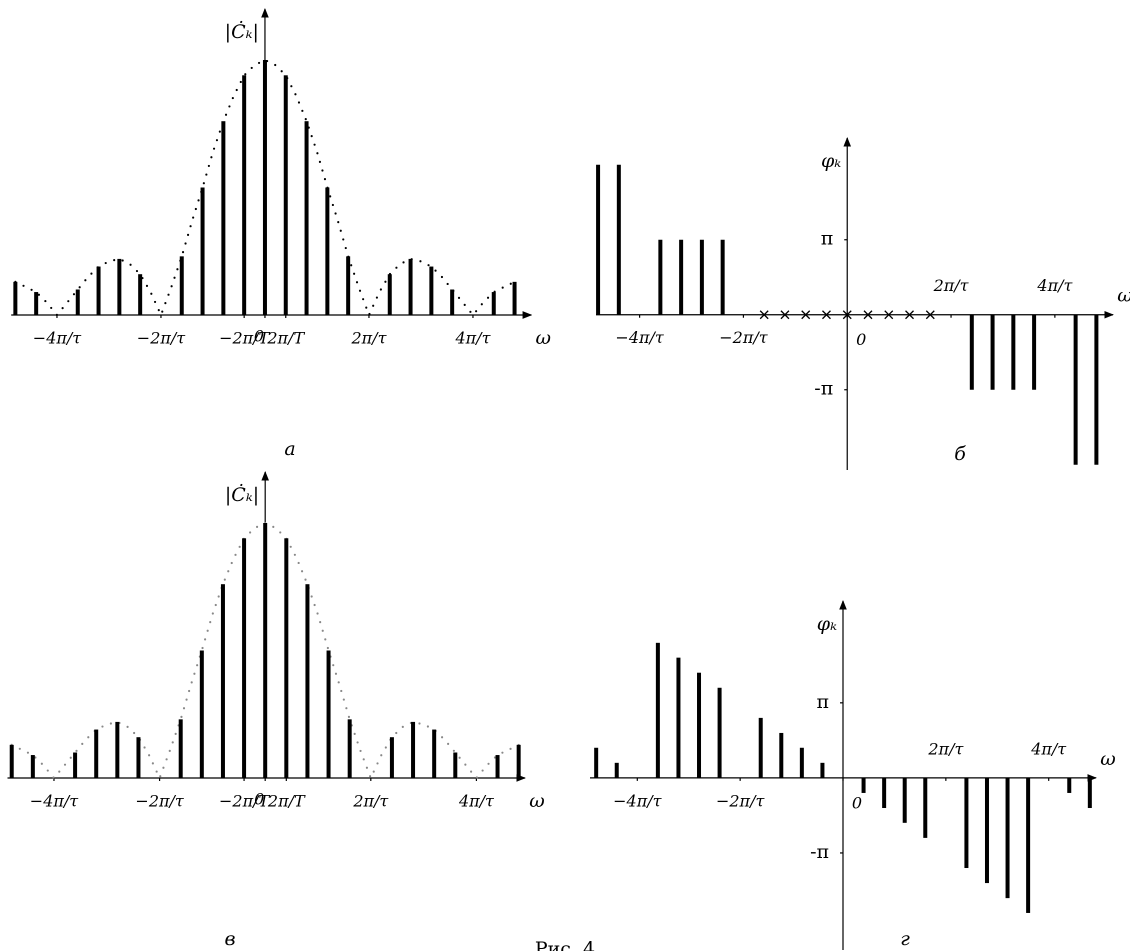 The height and width of the screenshot is (951, 1130). What do you see at coordinates (565, 944) in the screenshot?
I see `caption: Рис. 4` at bounding box center [565, 944].